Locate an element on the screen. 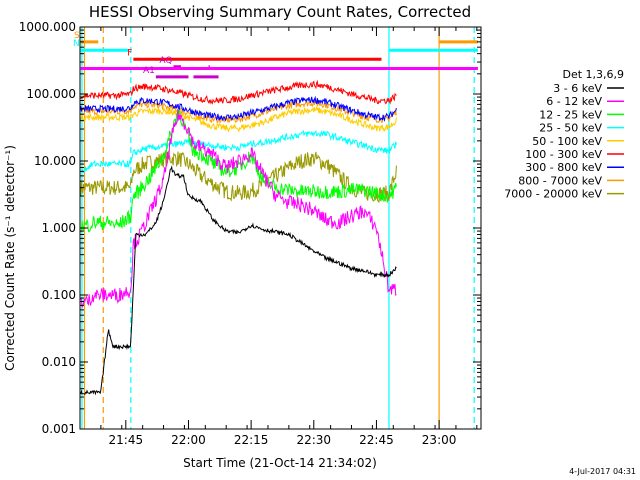 Image resolution: width=640 pixels, height=480 pixels. flag-label-2: F is located at coordinates (129, 53).